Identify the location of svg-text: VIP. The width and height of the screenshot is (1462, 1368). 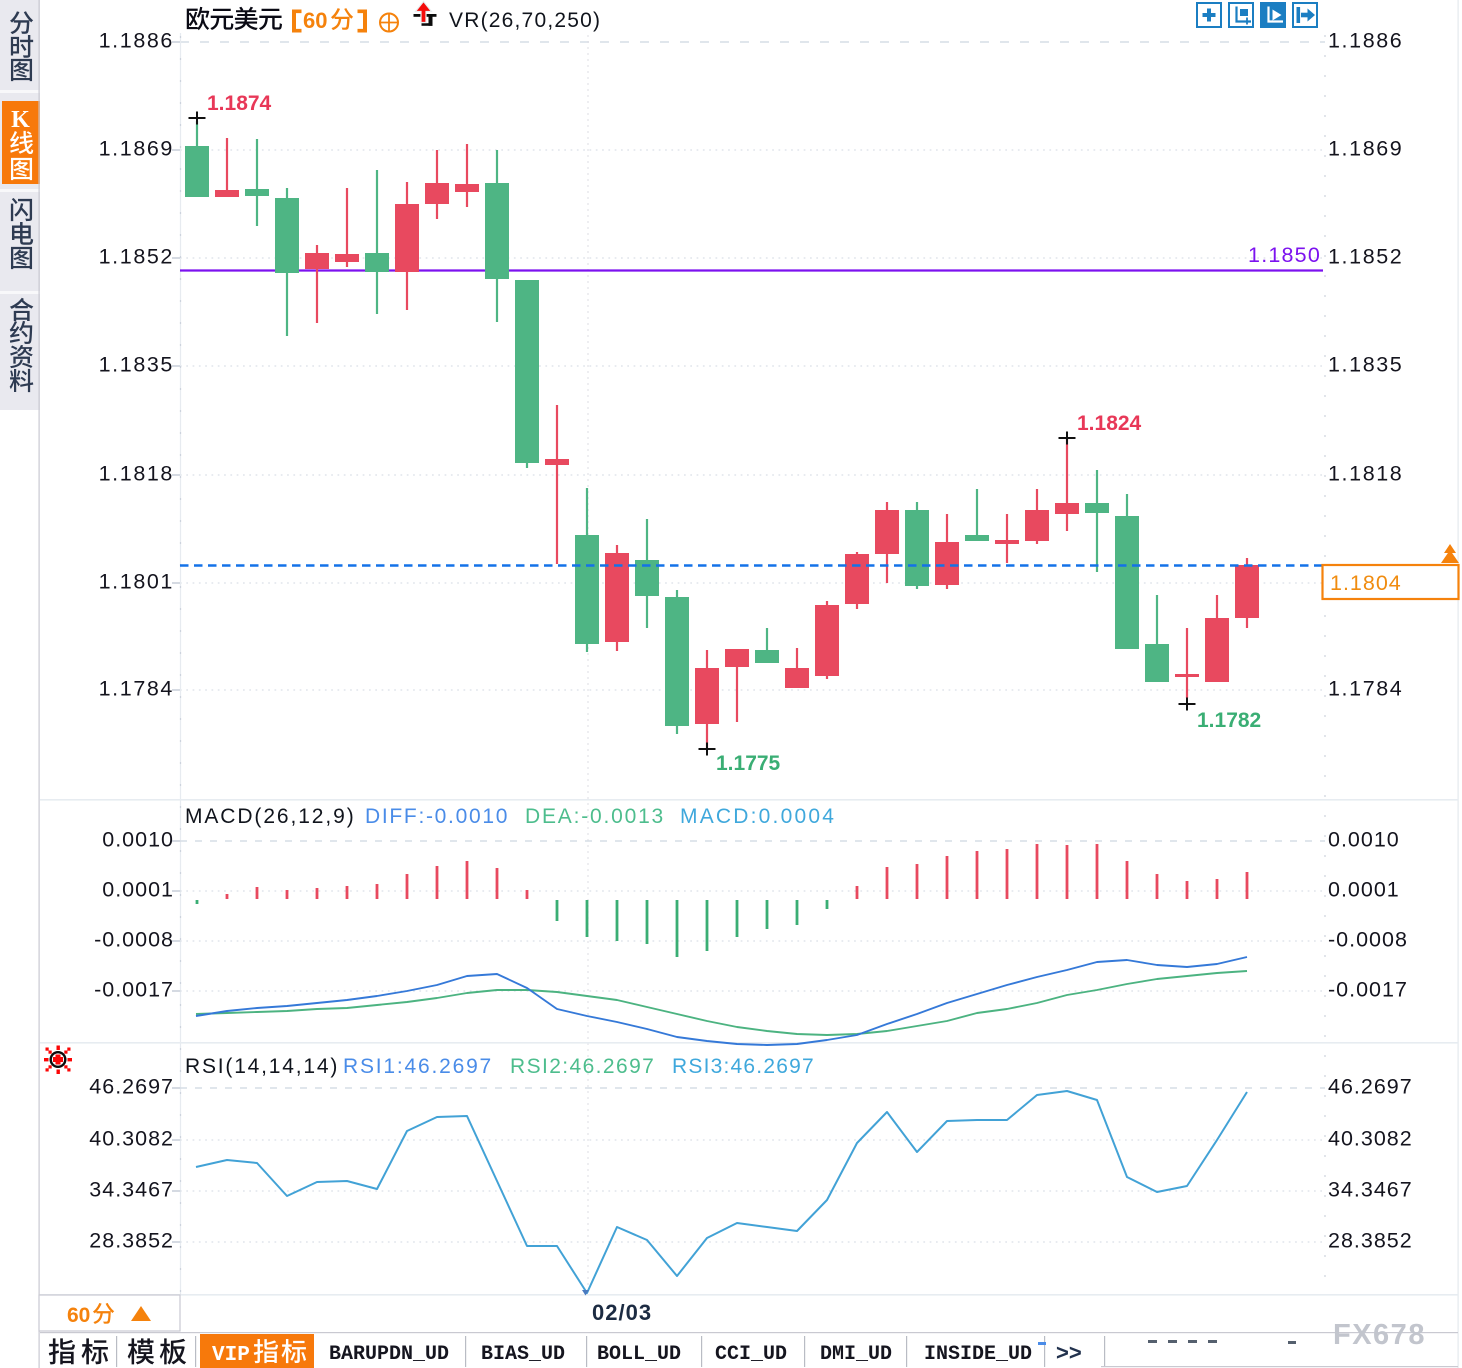
(231, 1355).